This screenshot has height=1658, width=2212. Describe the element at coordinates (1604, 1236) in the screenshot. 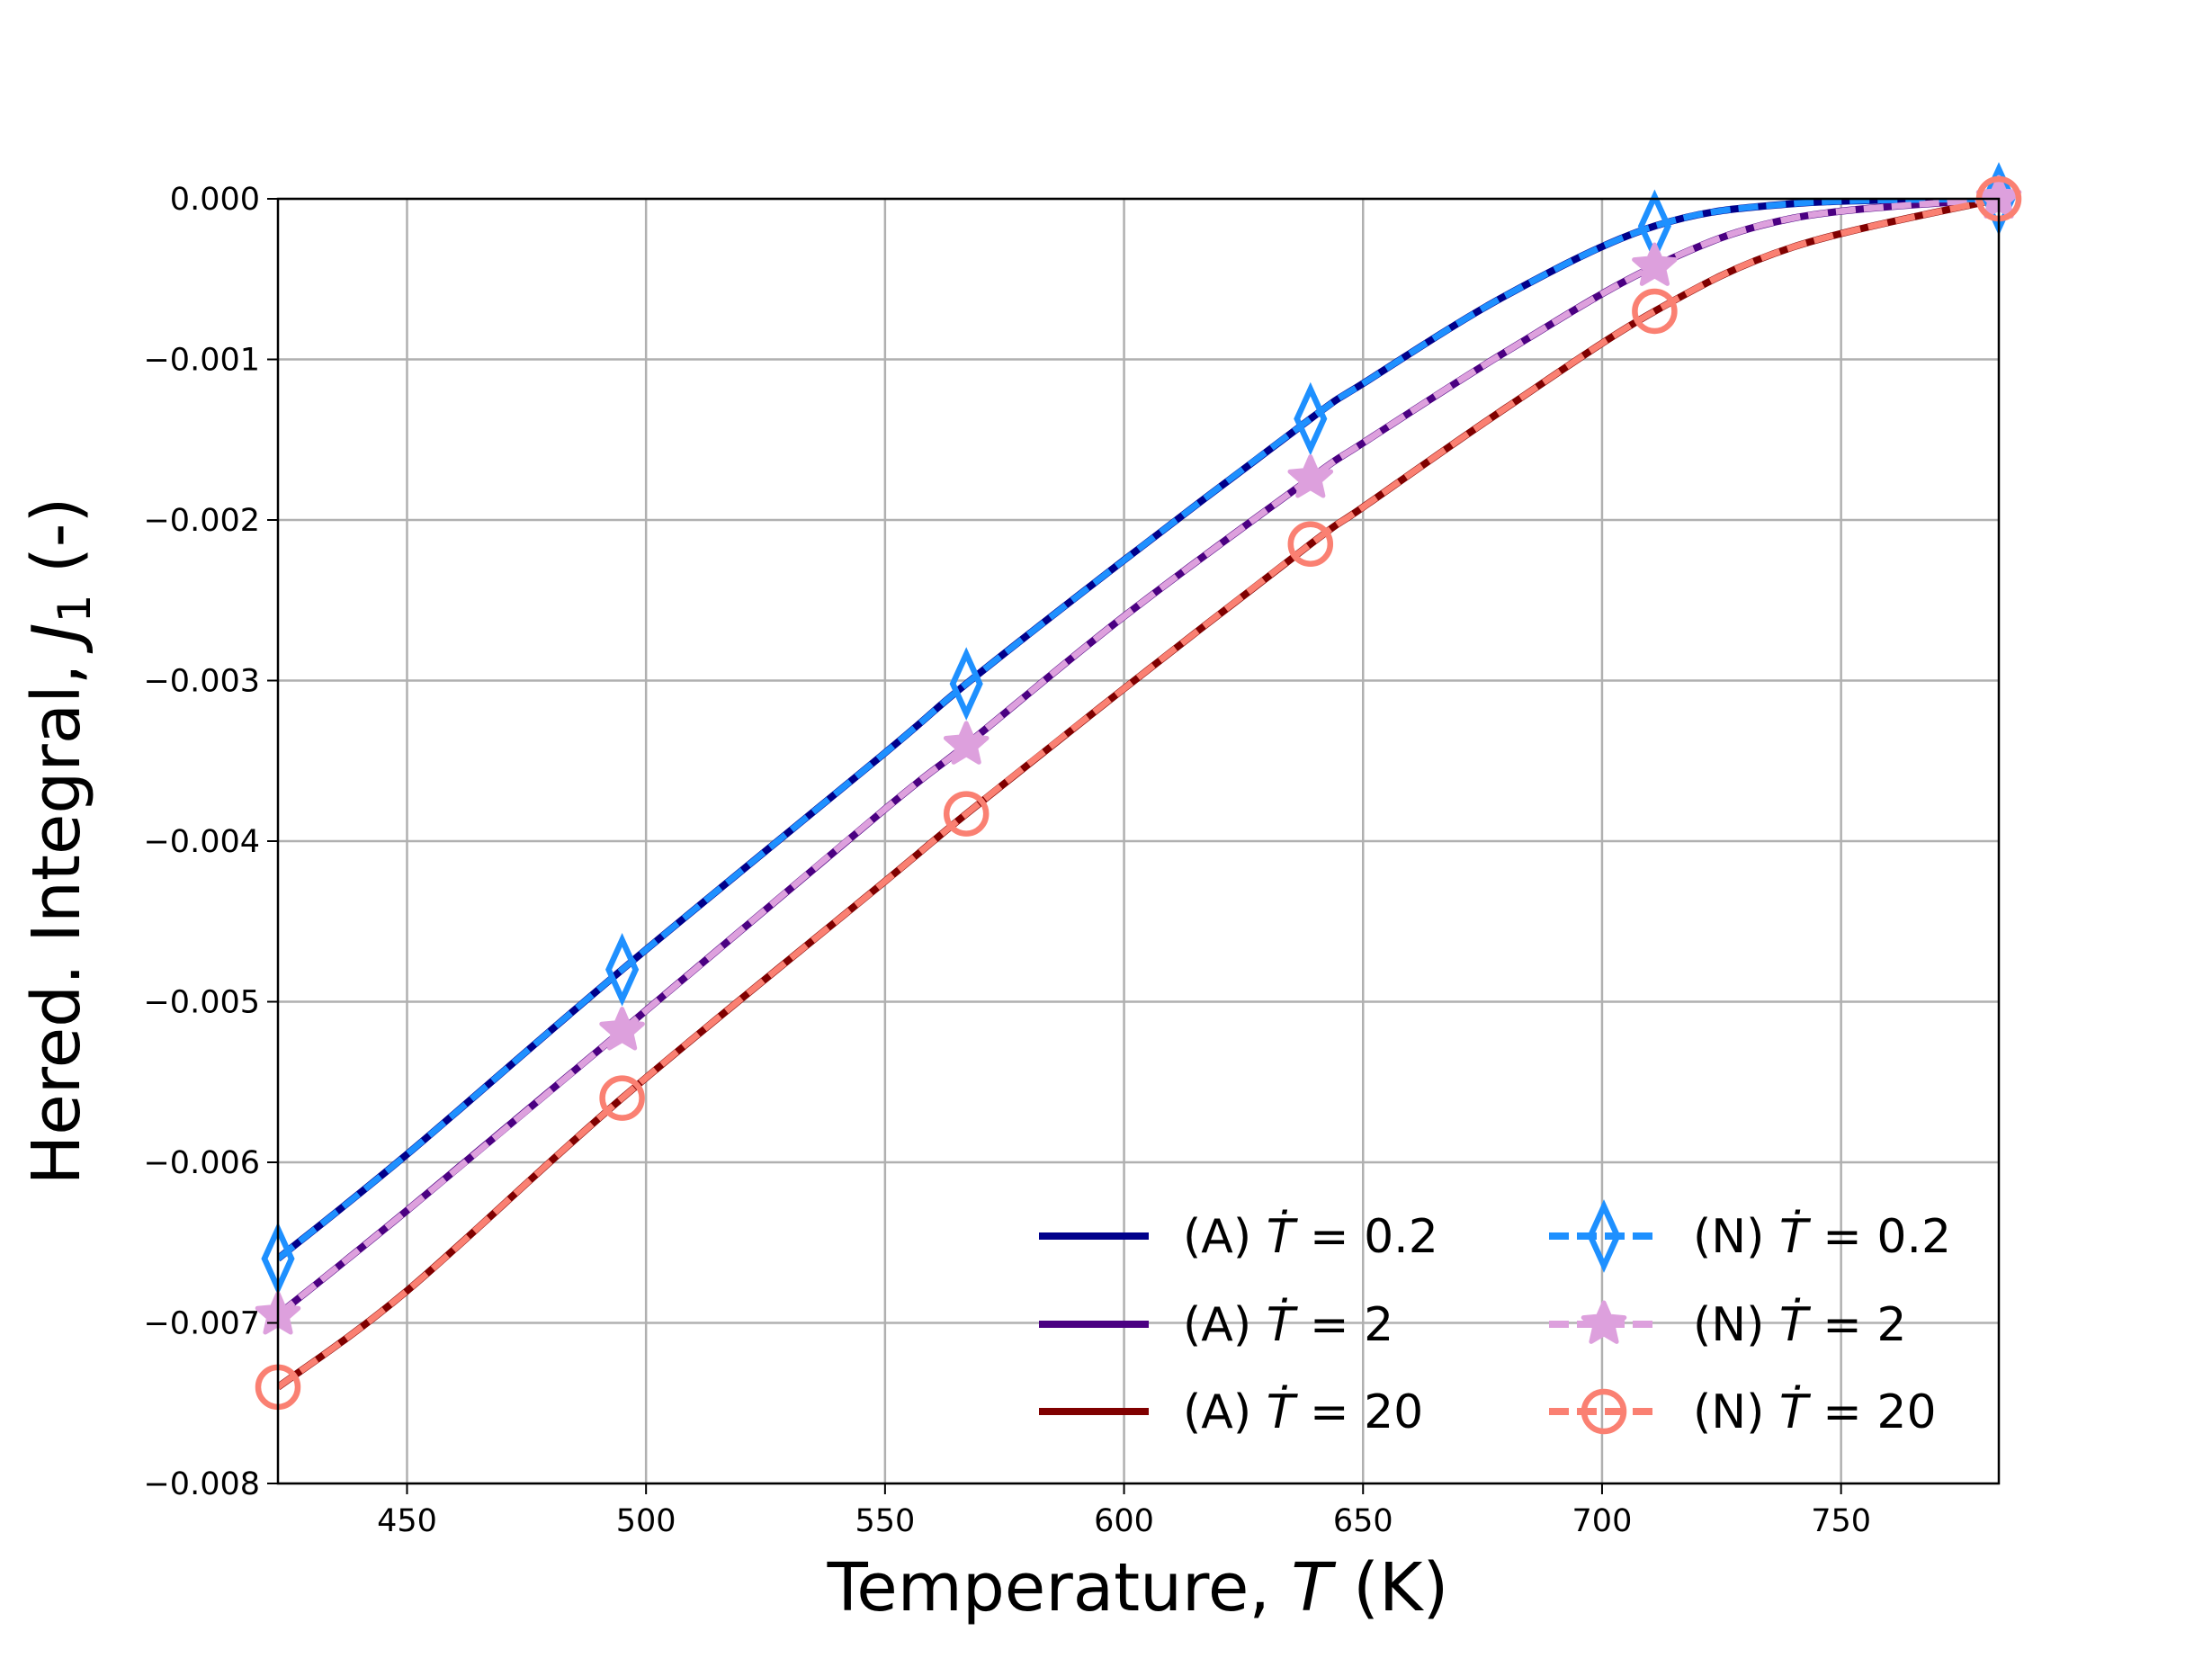

I see `legend-marker-diamond` at that location.